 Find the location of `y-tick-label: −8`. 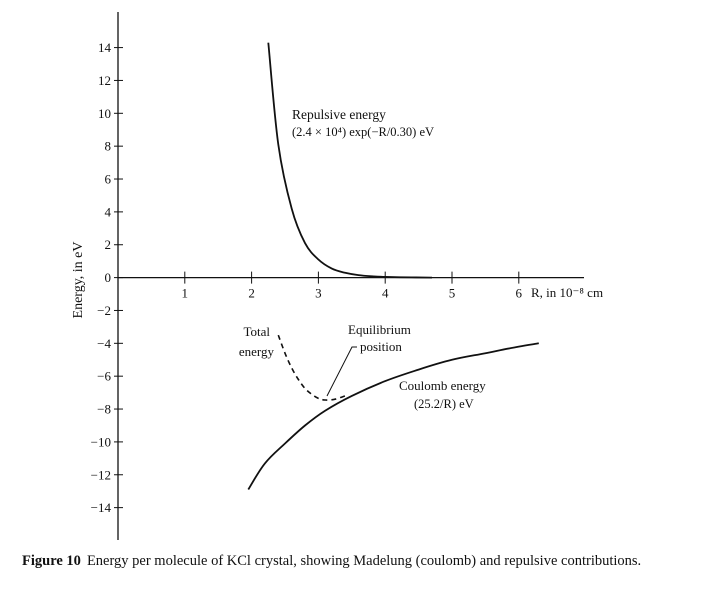

y-tick-label: −8 is located at coordinates (104, 409).